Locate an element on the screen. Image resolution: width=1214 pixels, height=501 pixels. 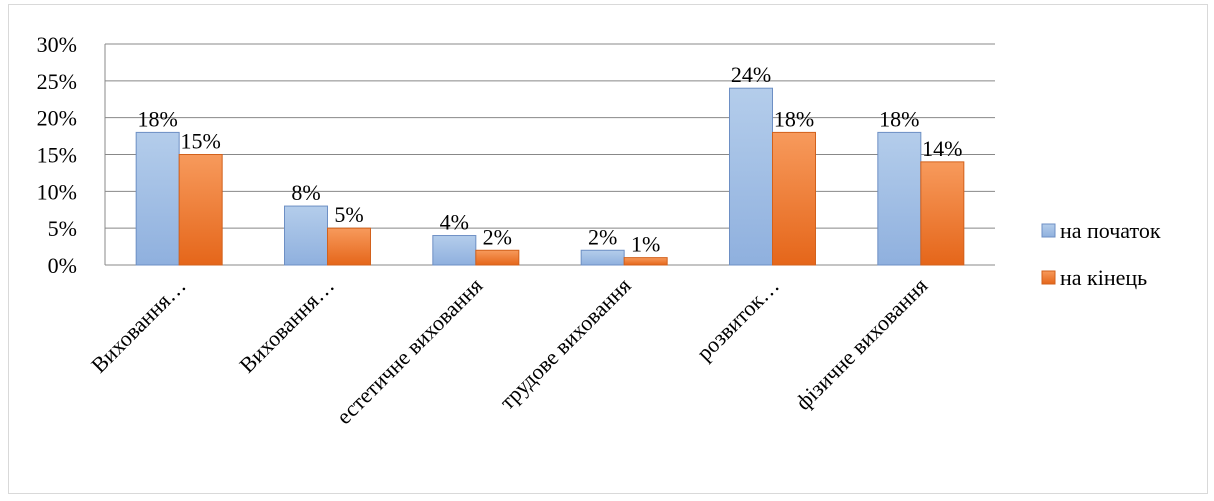
y-tick-label: 20% is located at coordinates (57, 118).